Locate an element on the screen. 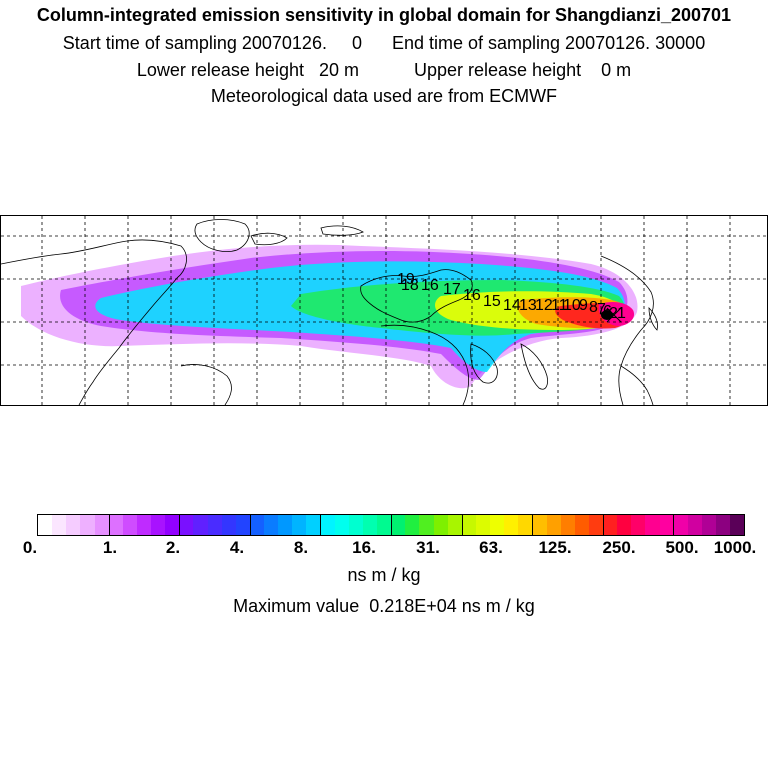  colorbar-tick-label: 1. is located at coordinates (110, 547).